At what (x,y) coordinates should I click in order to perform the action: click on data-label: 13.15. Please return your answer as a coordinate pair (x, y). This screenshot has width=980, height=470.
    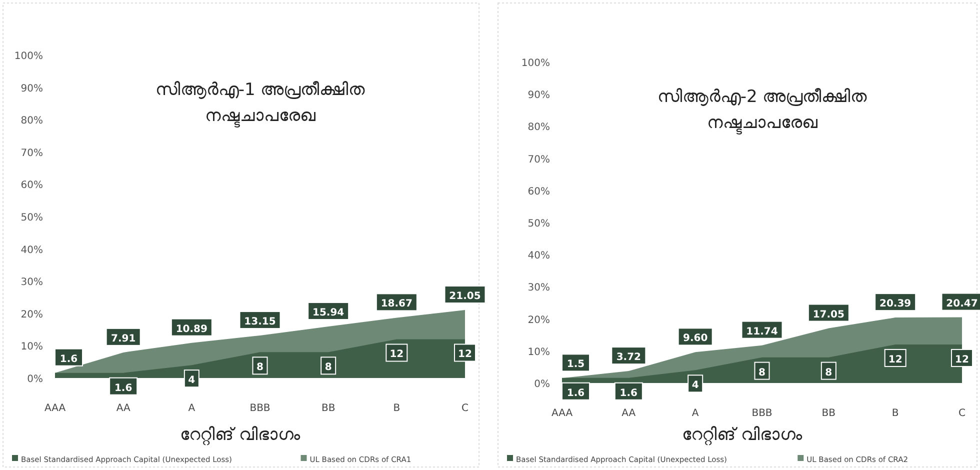
    Looking at the image, I should click on (260, 322).